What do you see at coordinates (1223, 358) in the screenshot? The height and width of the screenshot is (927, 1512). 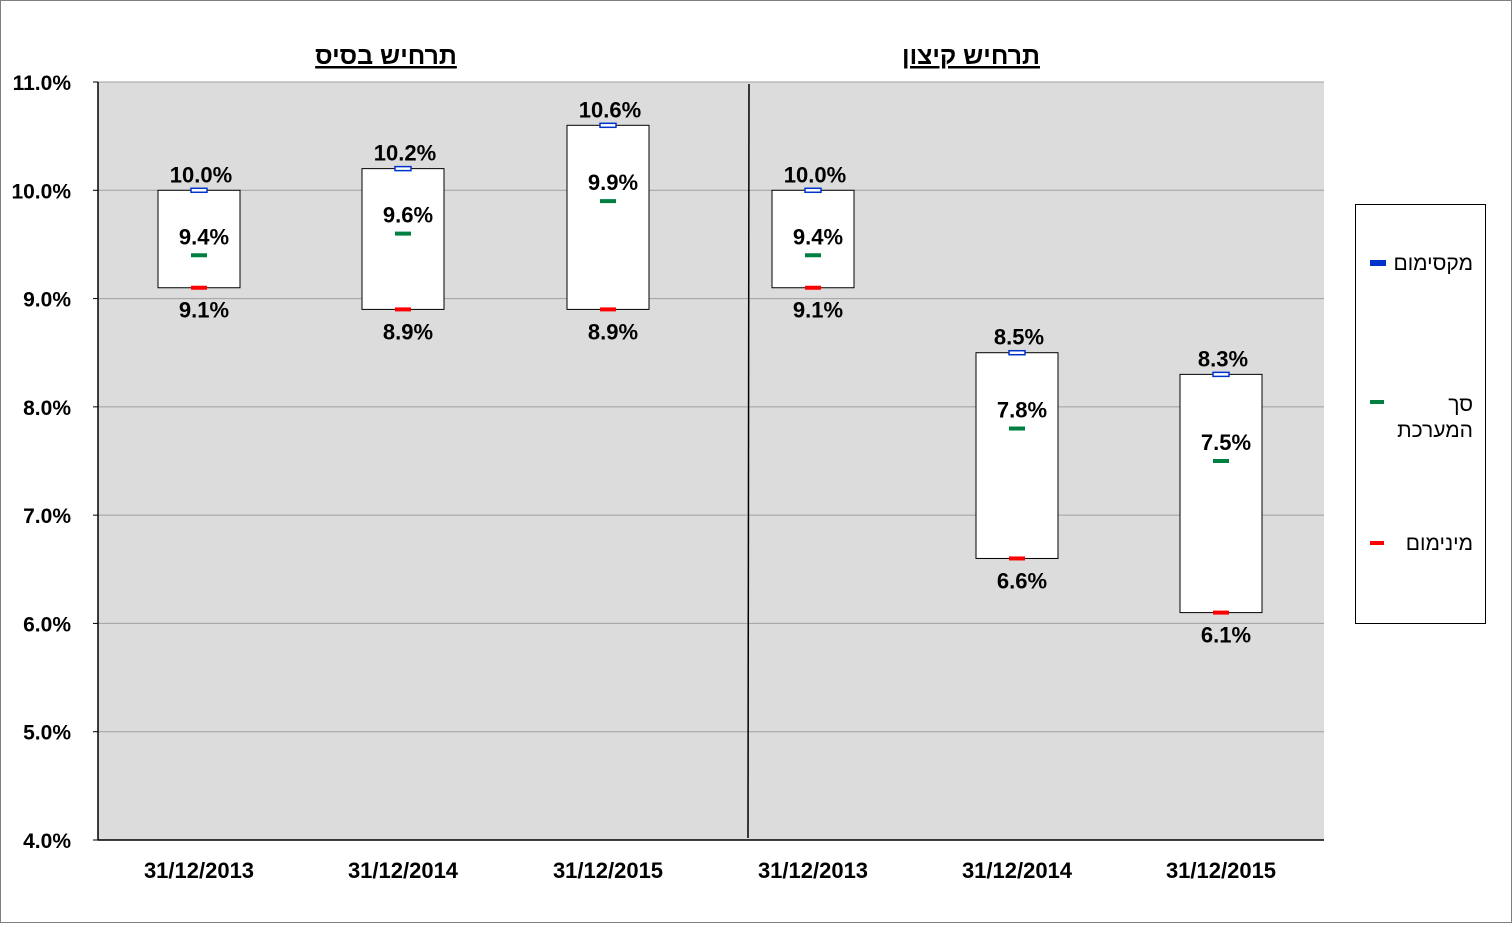 I see `max-value-label: 8.3%` at bounding box center [1223, 358].